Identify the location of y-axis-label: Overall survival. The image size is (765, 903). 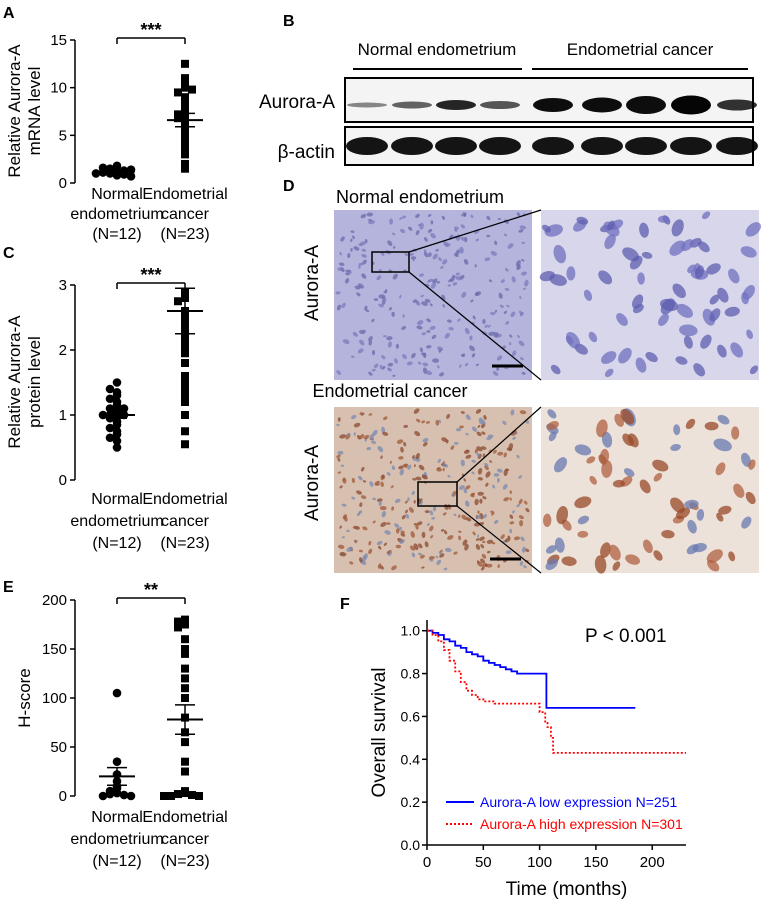
(379, 733).